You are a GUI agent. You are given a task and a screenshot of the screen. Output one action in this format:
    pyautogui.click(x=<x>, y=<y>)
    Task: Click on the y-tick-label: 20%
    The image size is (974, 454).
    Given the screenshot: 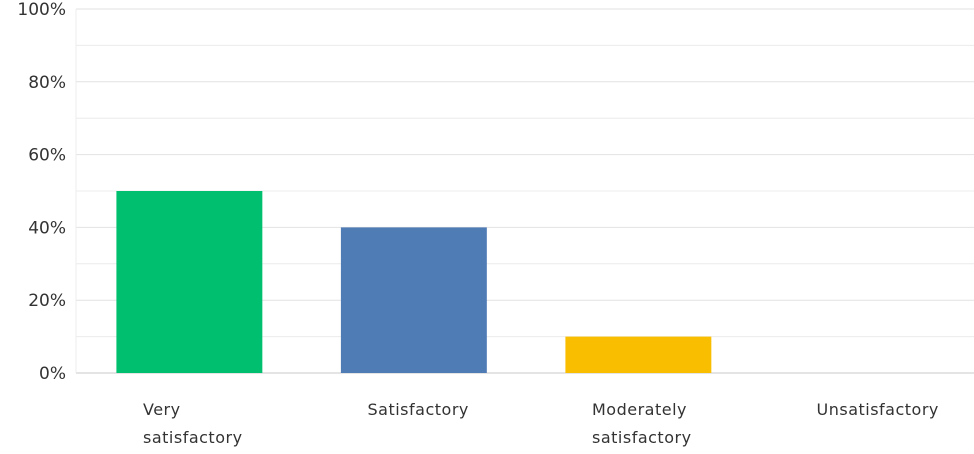 What is the action you would take?
    pyautogui.click(x=47, y=301)
    